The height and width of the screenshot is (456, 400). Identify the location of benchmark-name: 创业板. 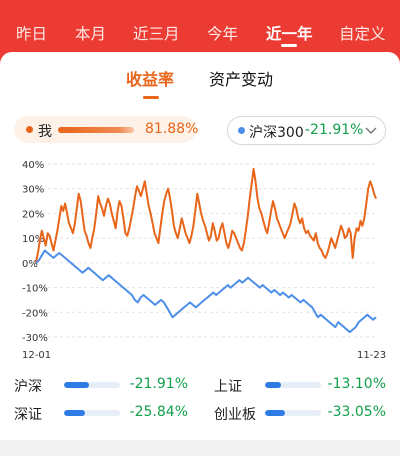
(235, 415).